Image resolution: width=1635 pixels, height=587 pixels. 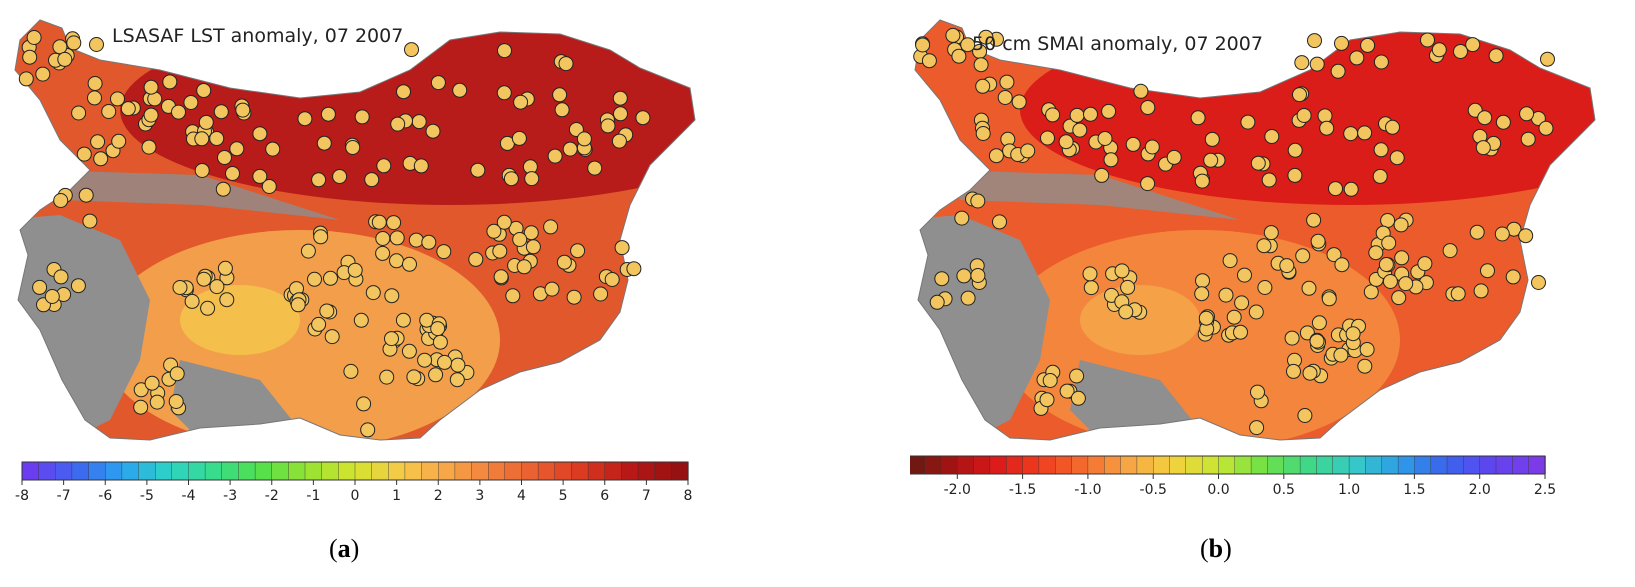 What do you see at coordinates (1284, 490) in the screenshot?
I see `colorbar-tick-label: 0.5` at bounding box center [1284, 490].